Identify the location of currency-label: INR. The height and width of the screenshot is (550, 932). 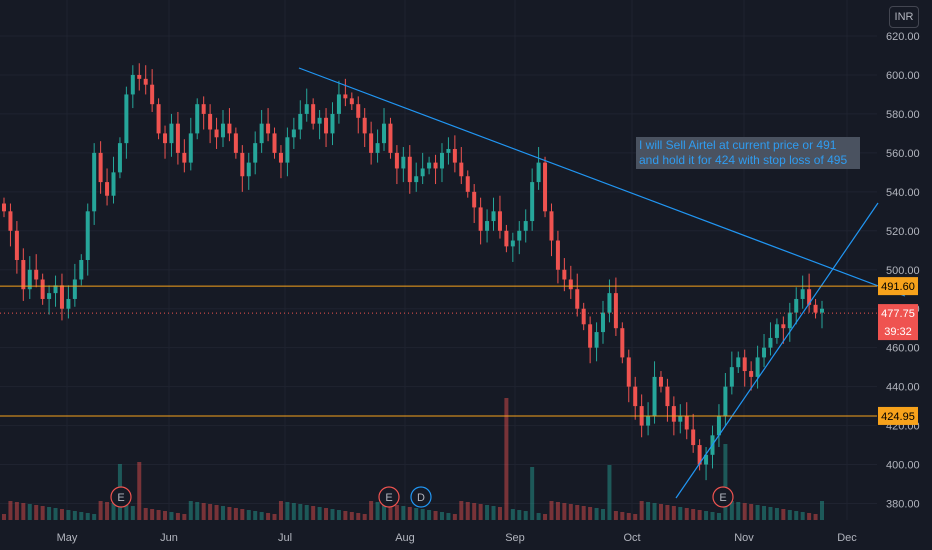
(904, 17).